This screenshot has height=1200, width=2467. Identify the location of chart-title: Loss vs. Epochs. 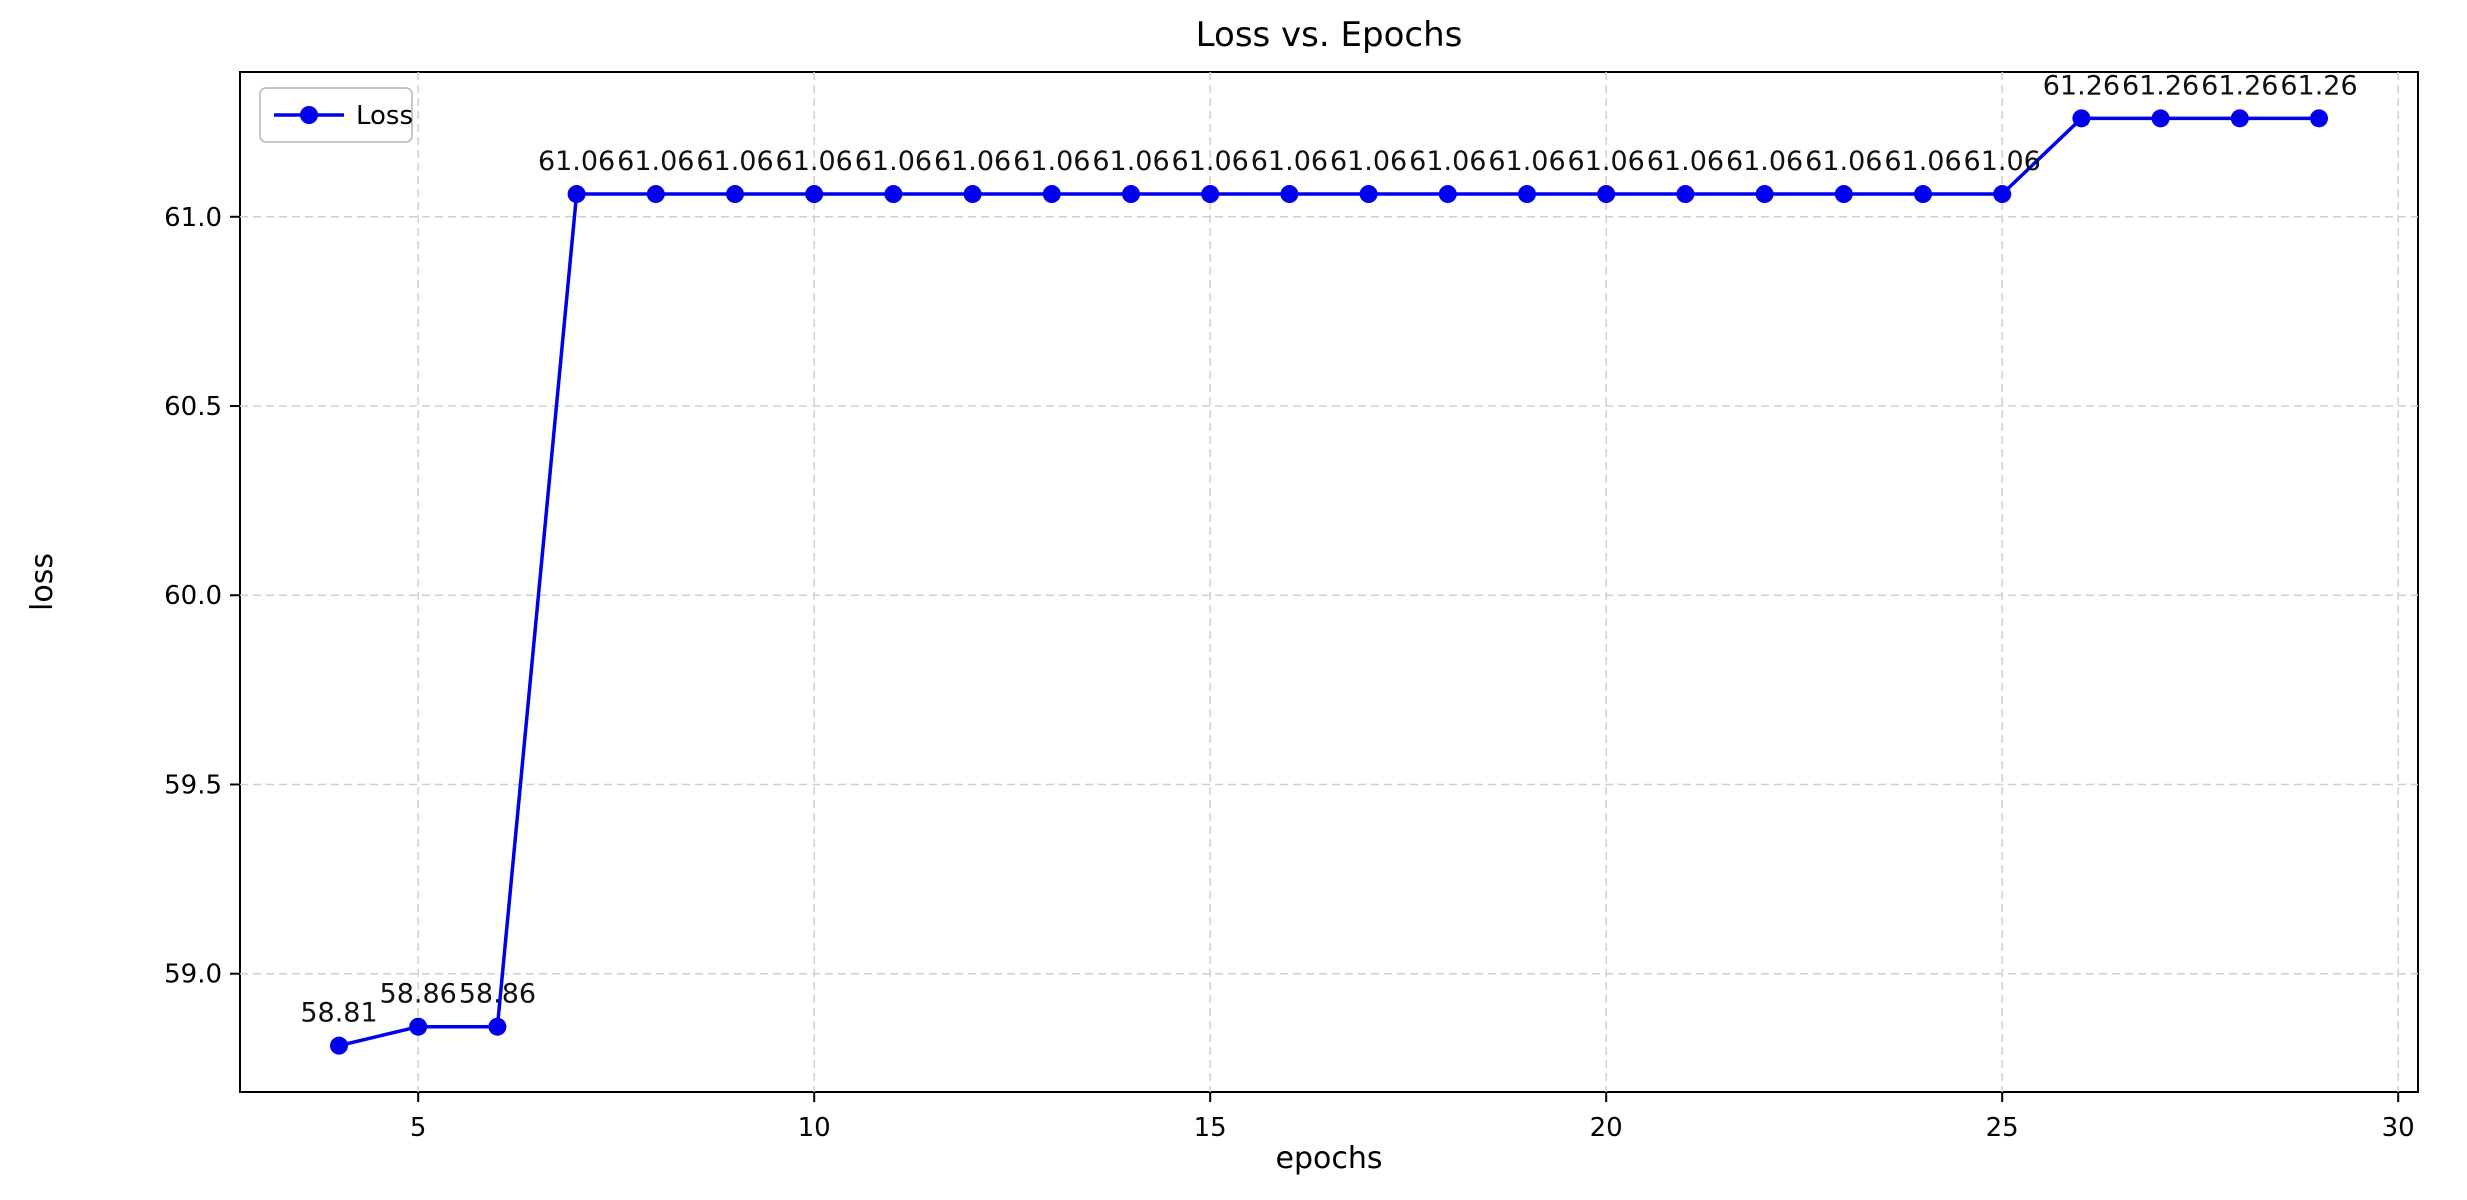
(1329, 35).